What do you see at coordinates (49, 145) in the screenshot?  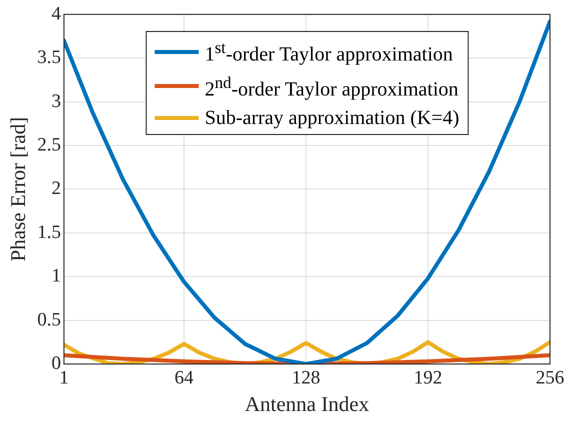 I see `y-tick-label: 2.5` at bounding box center [49, 145].